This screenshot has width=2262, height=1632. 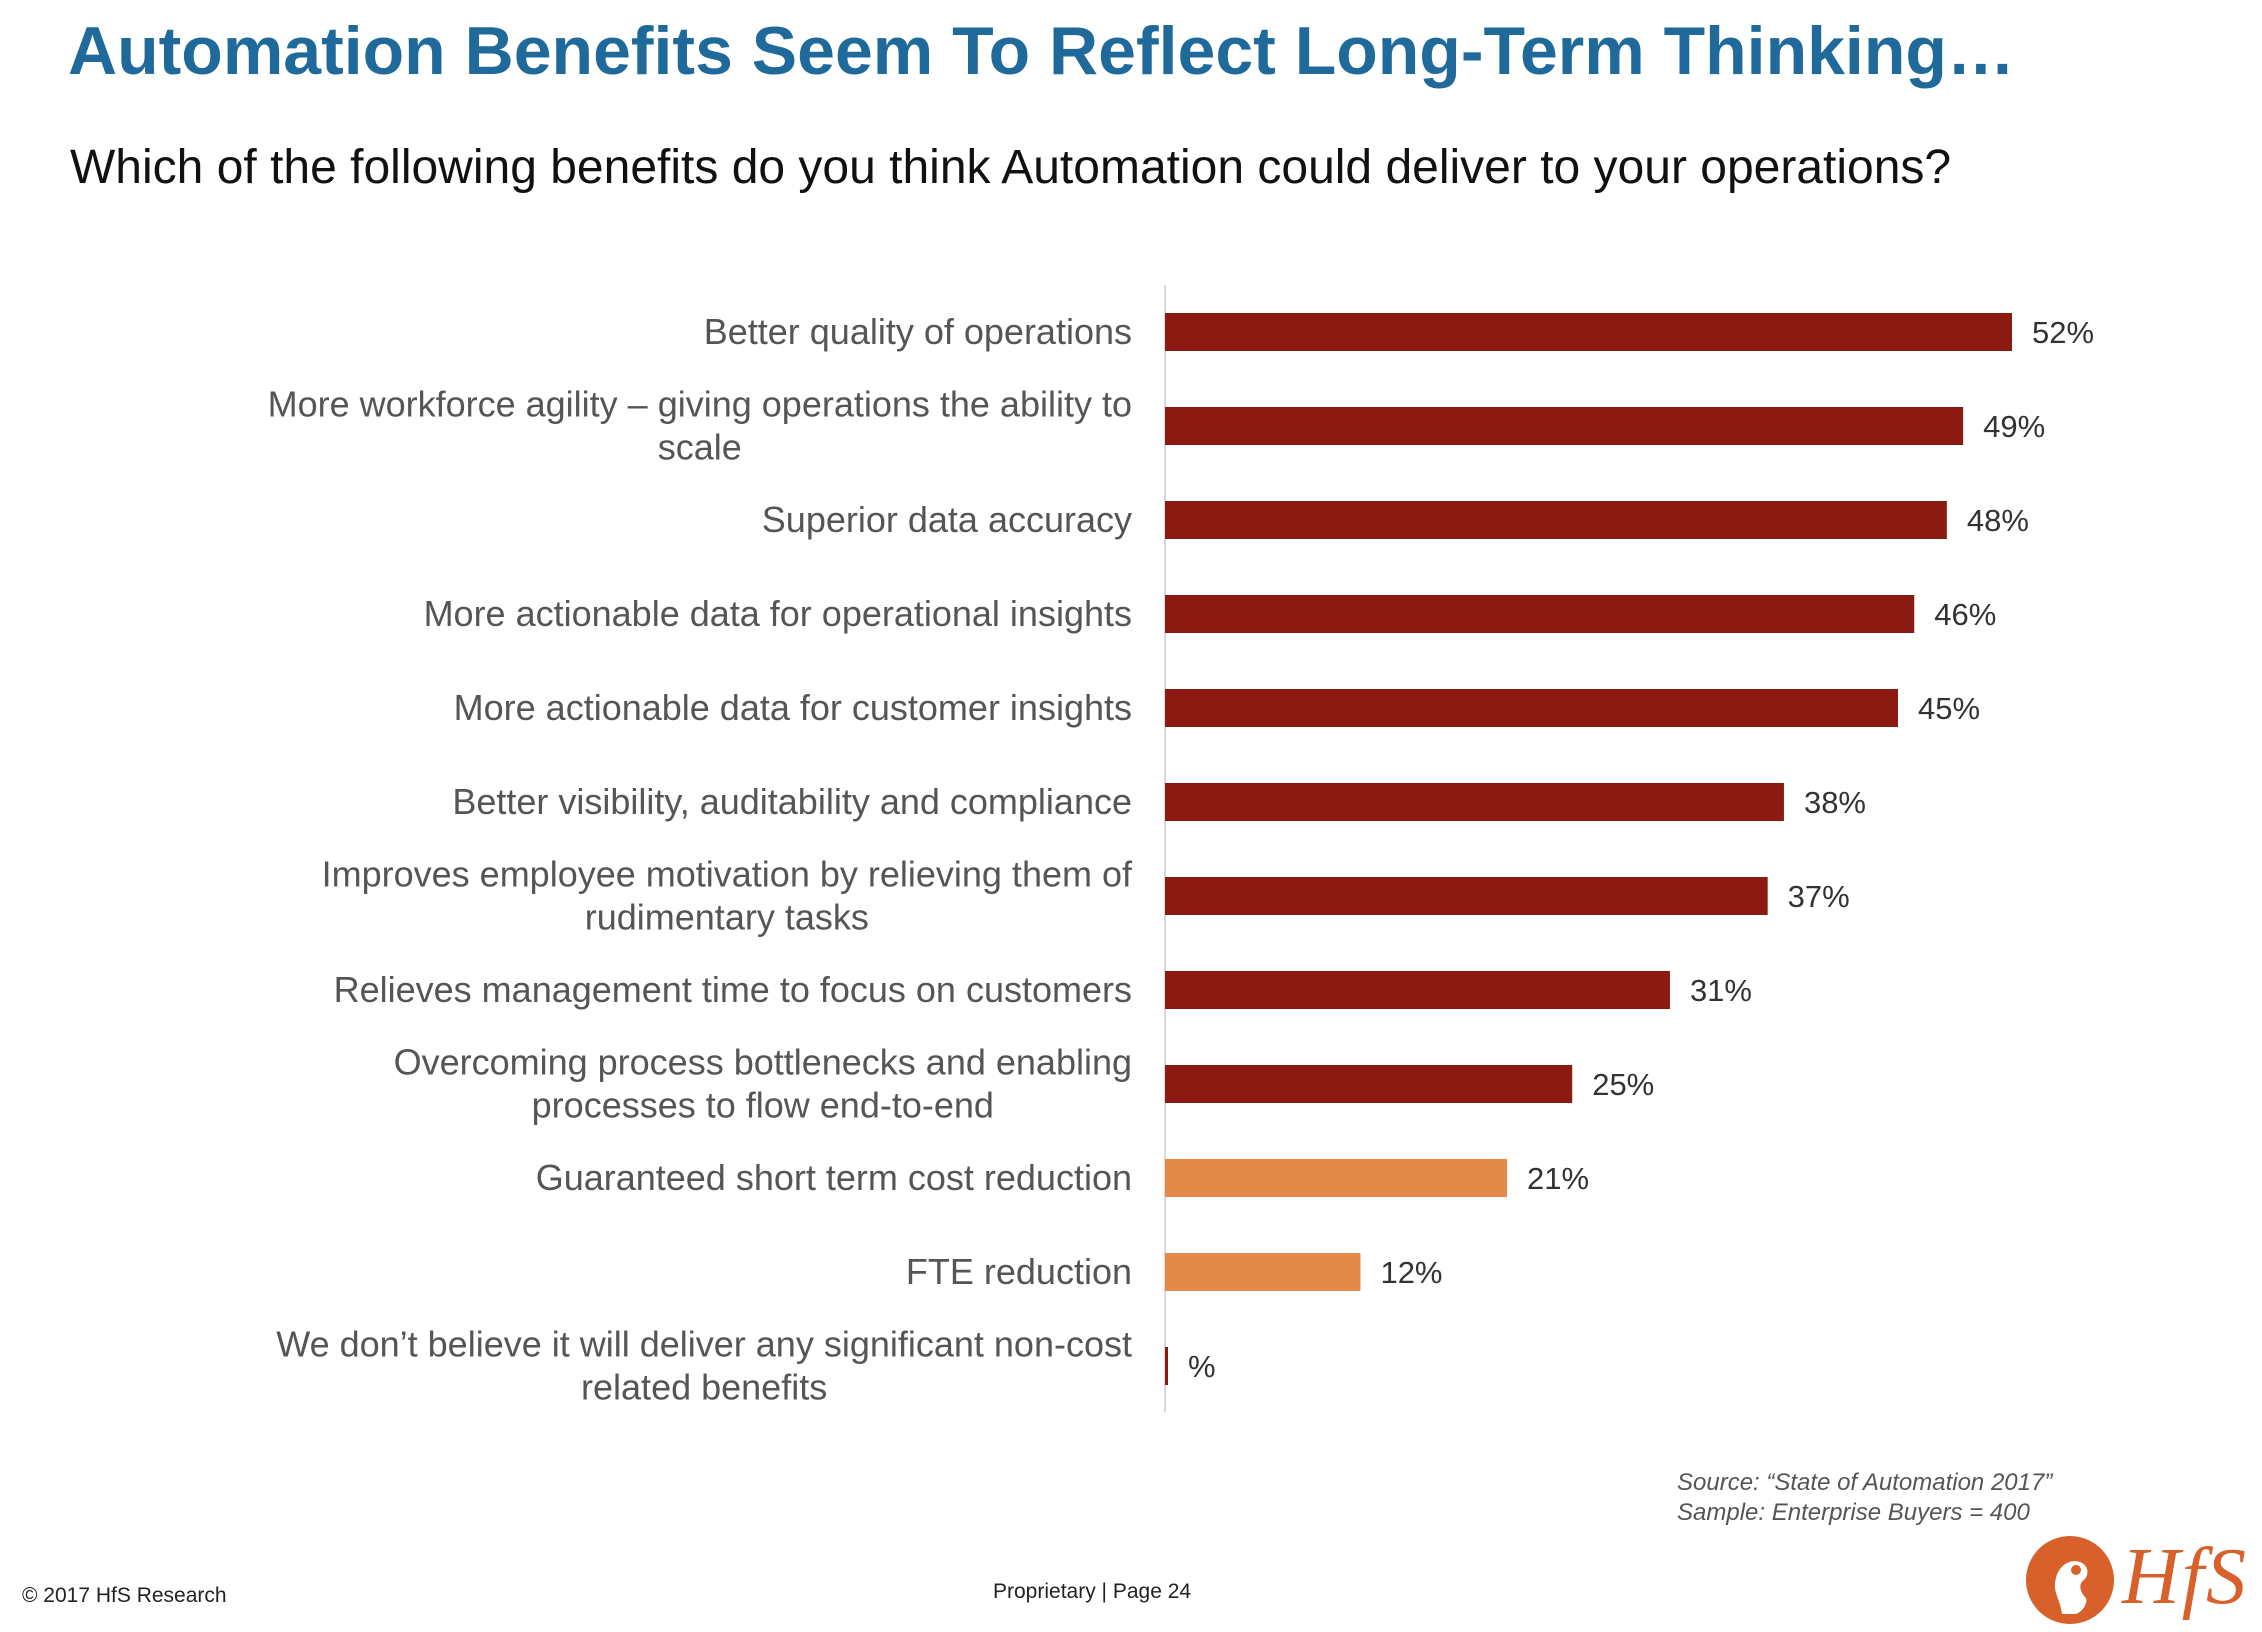 I want to click on data-label: 48%, so click(x=1998, y=520).